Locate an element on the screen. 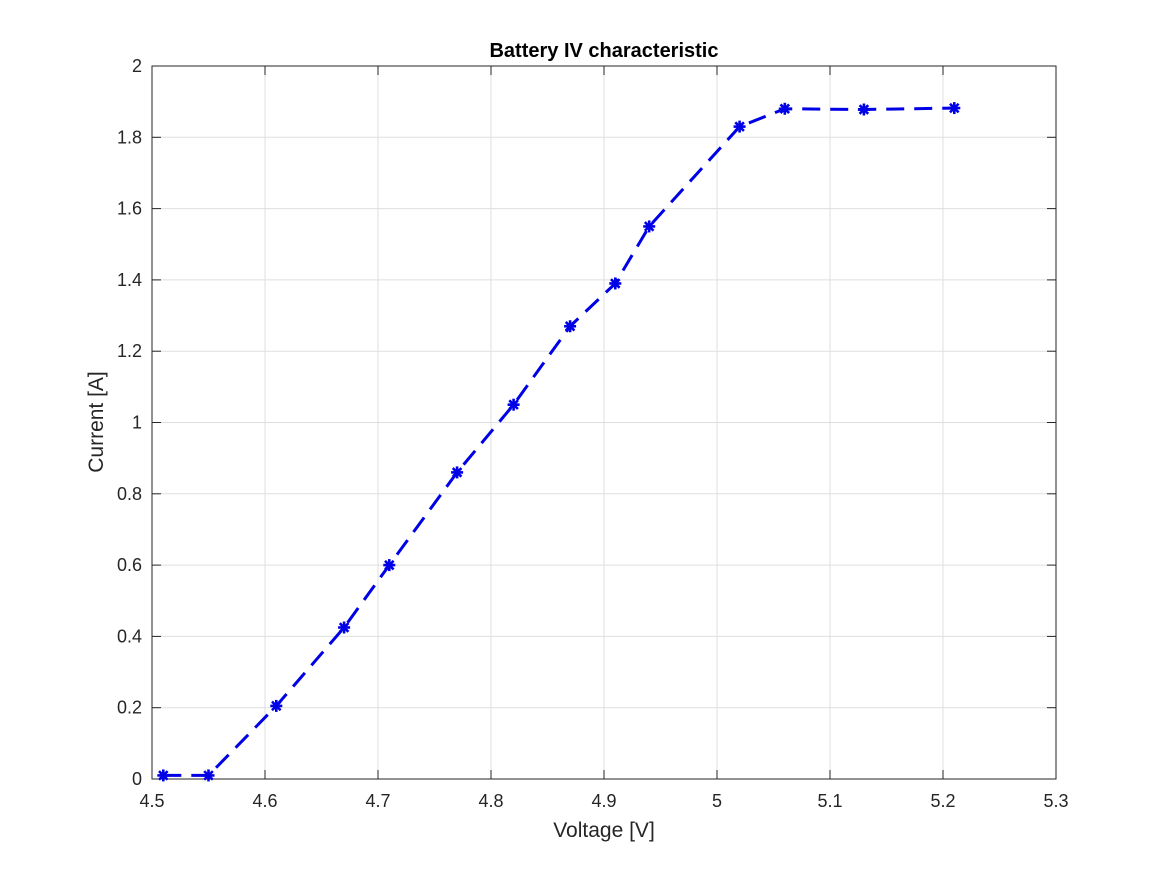 The width and height of the screenshot is (1167, 875). y-tick-label: 0.6 is located at coordinates (129, 565).